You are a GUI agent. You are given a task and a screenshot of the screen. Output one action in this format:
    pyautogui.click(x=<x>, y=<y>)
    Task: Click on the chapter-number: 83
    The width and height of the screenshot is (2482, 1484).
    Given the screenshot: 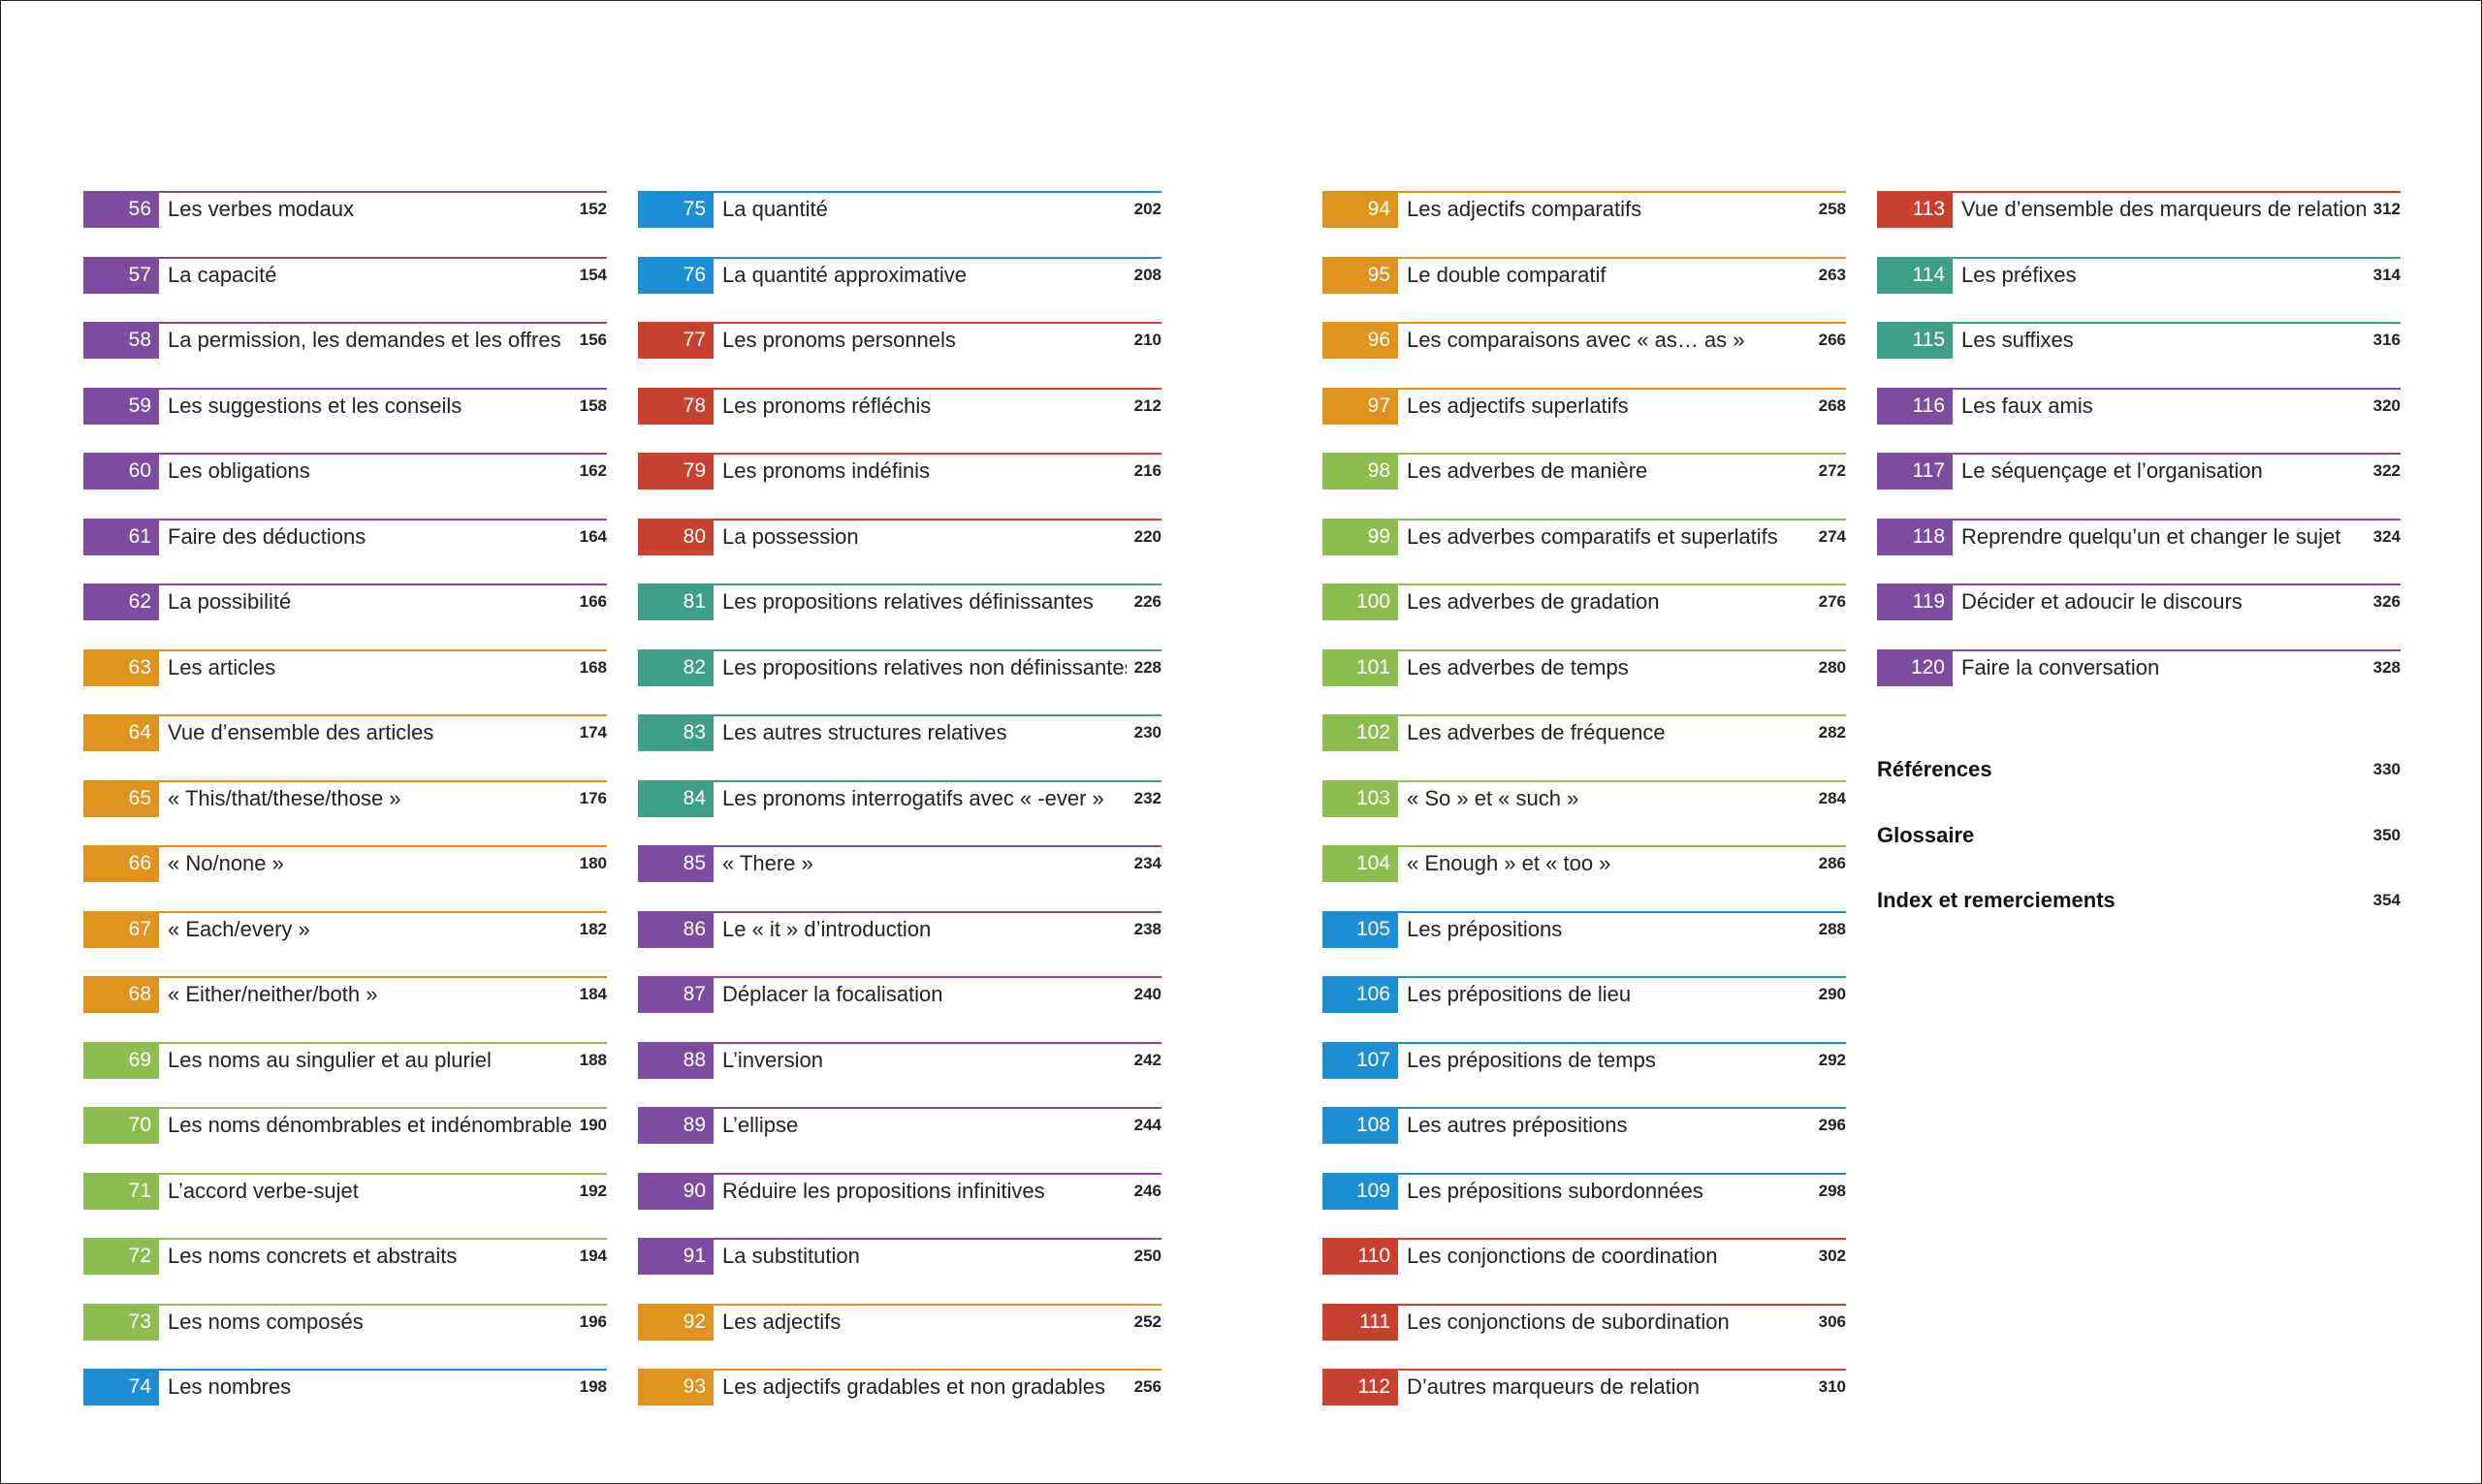 What is the action you would take?
    pyautogui.click(x=676, y=732)
    